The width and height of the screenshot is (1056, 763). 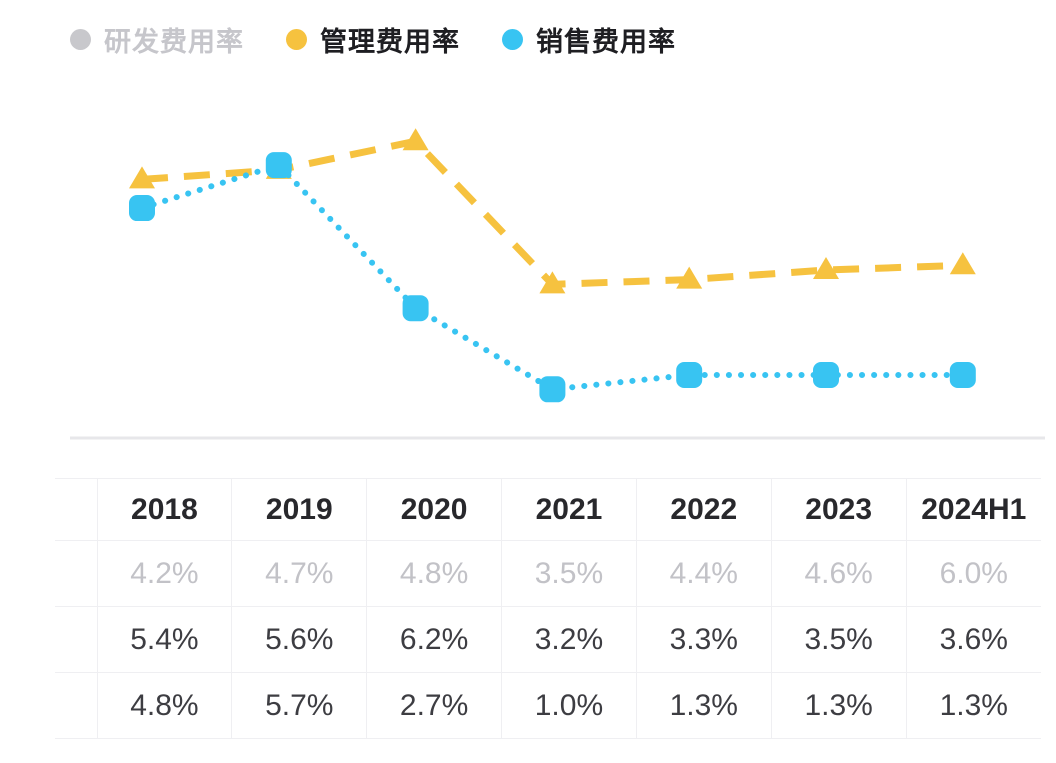 What do you see at coordinates (703, 573) in the screenshot?
I see `table-cell: 4.4%` at bounding box center [703, 573].